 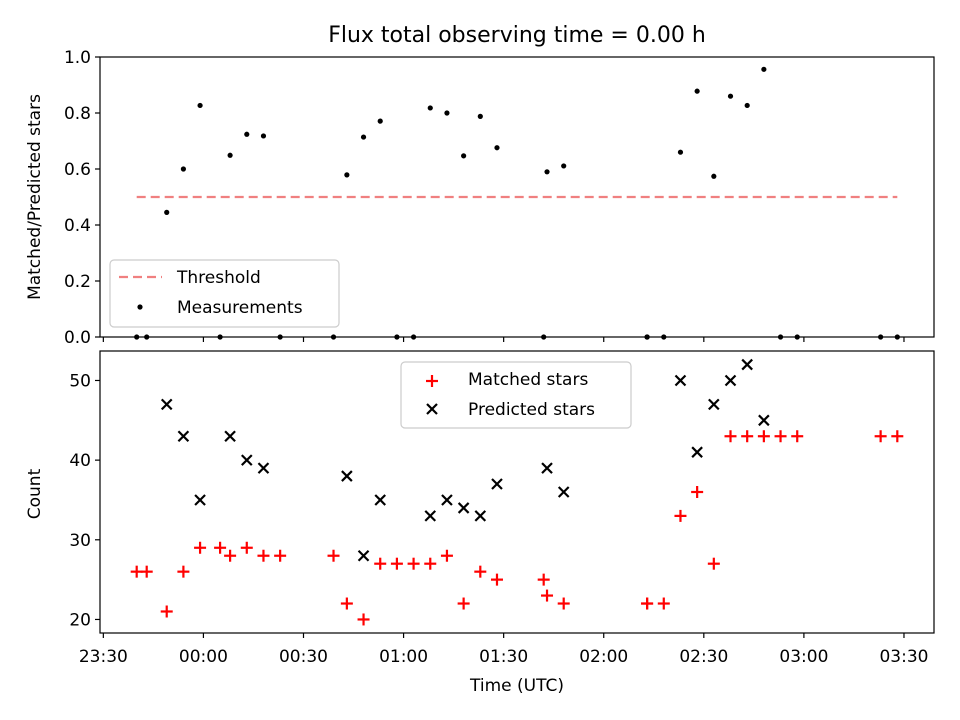 What do you see at coordinates (603, 657) in the screenshot?
I see `bottom-x-tick-label: 02:00` at bounding box center [603, 657].